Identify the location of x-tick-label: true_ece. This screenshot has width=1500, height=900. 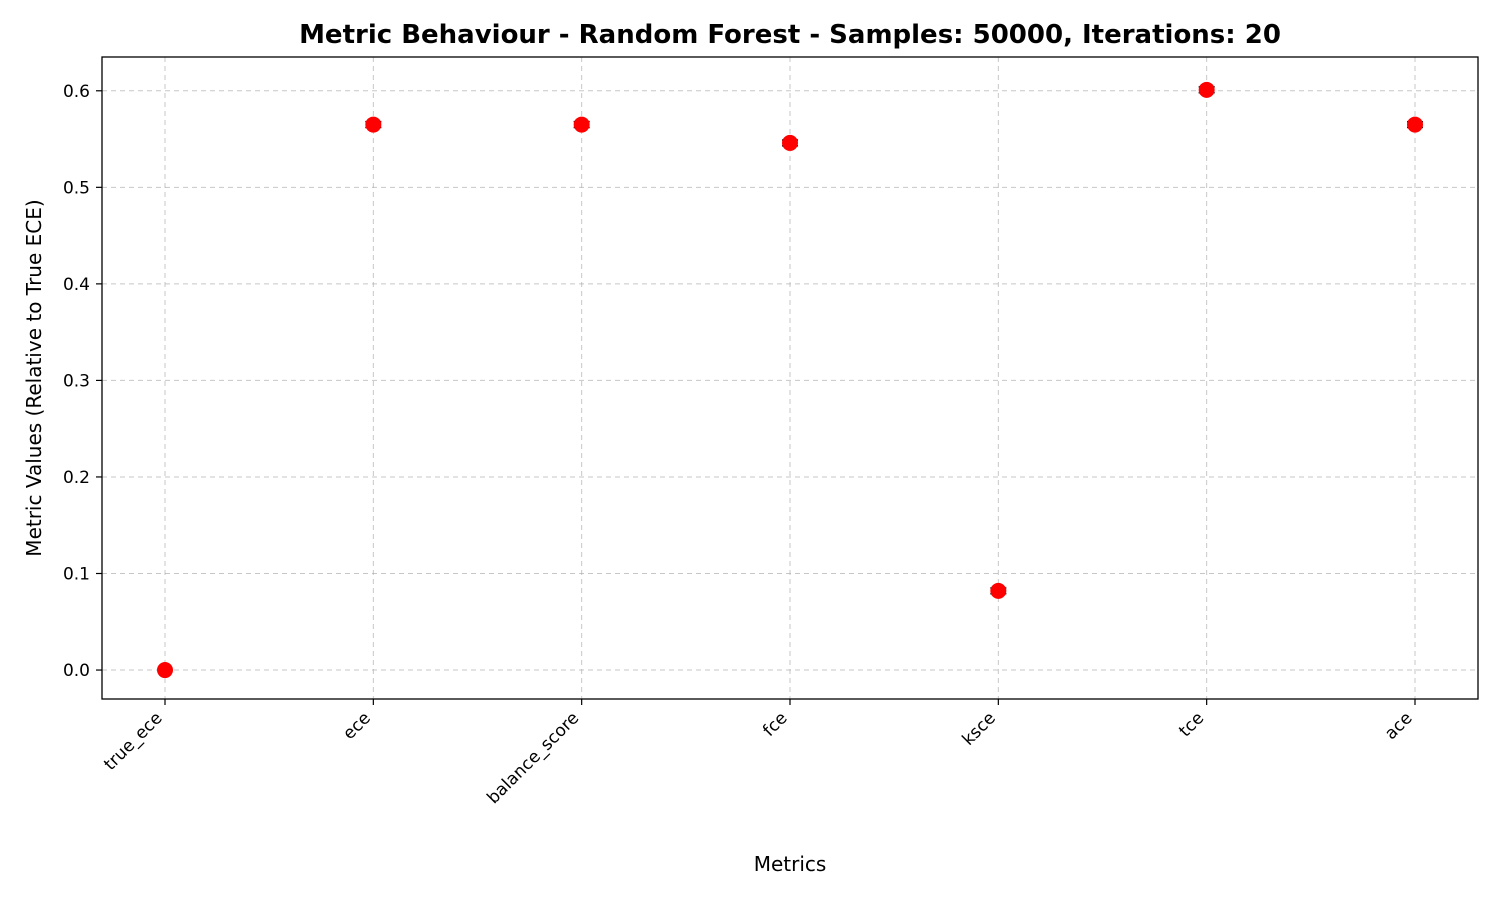
(133, 741).